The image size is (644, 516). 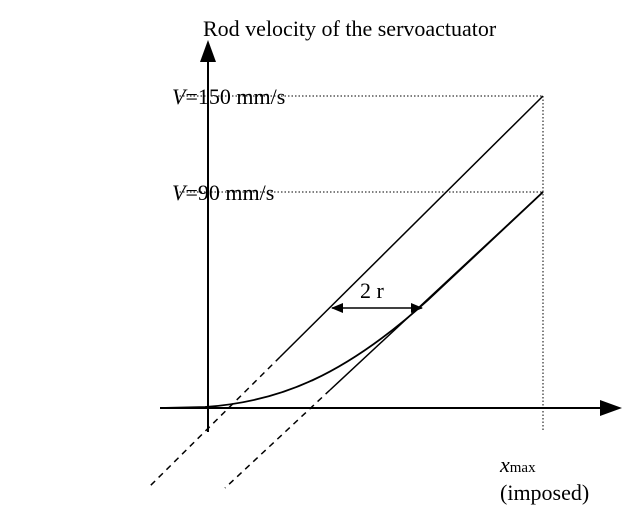 What do you see at coordinates (229, 192) in the screenshot?
I see `level-text: =90 mm/s` at bounding box center [229, 192].